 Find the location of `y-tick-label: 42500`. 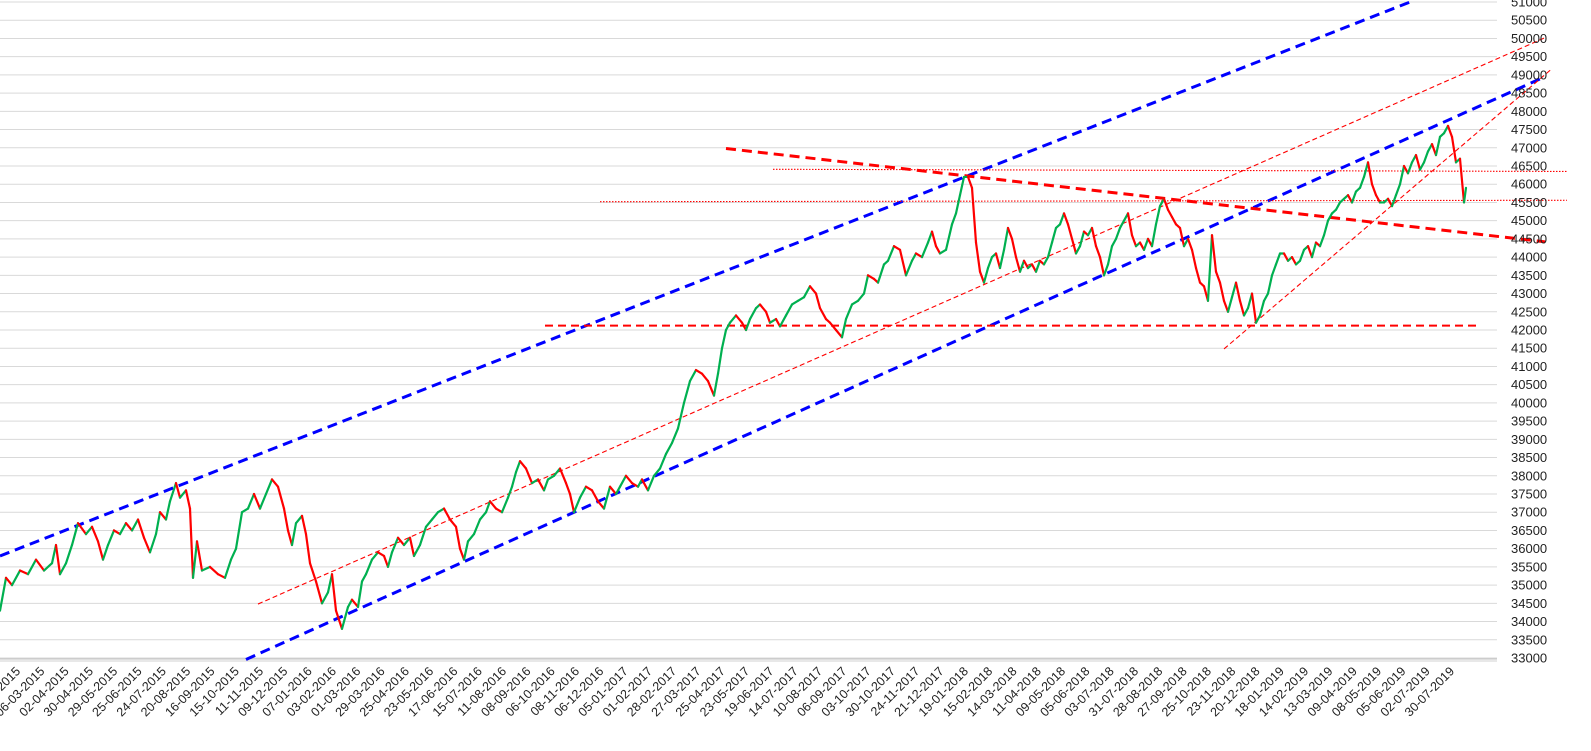

y-tick-label: 42500 is located at coordinates (1529, 311).